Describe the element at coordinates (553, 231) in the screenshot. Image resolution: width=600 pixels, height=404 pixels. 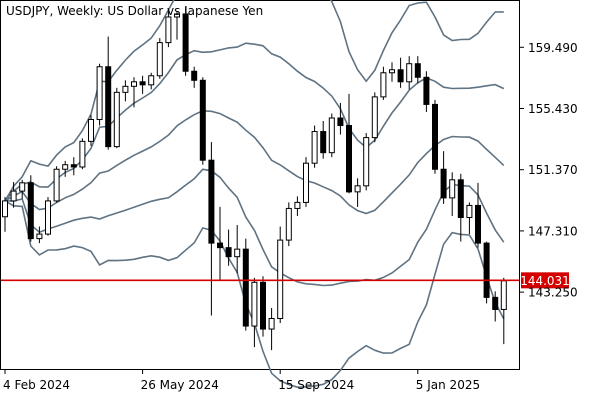
I see `y-tick-label: 147.310` at that location.